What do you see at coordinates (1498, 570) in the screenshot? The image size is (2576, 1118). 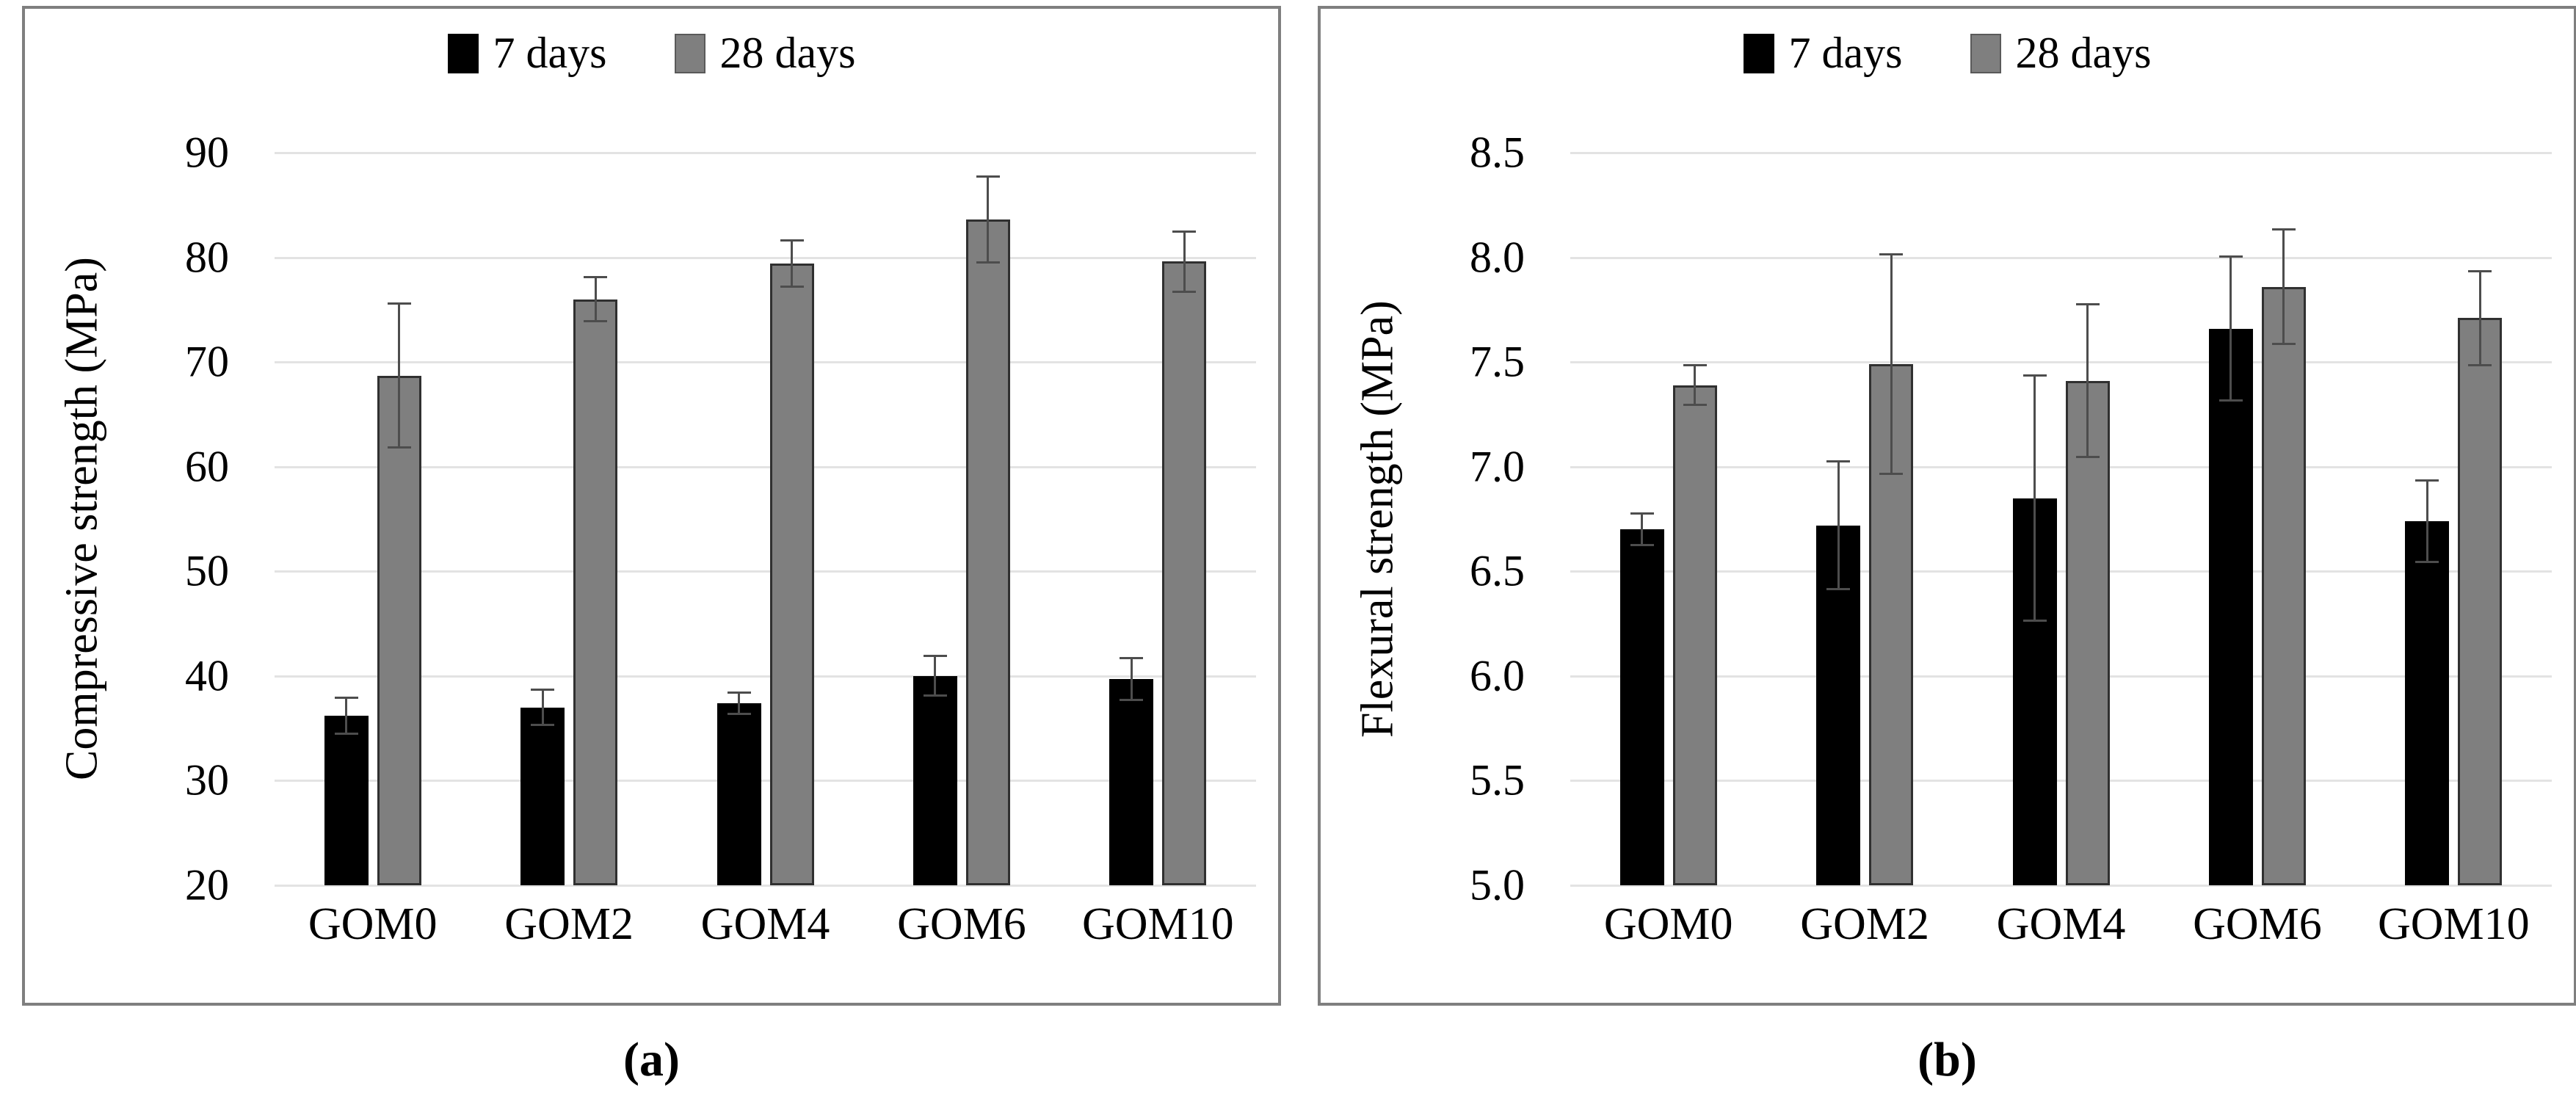 I see `y-tick-label-6-5: 6.5` at bounding box center [1498, 570].